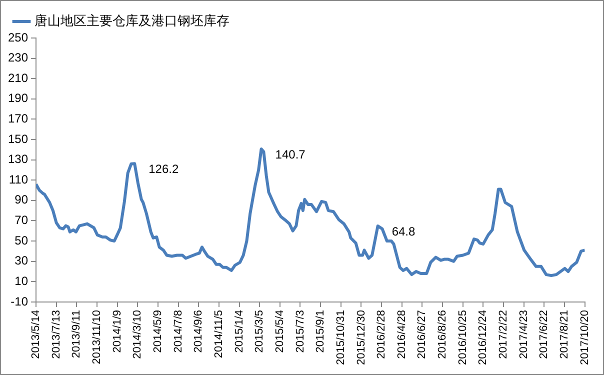 The width and height of the screenshot is (604, 375). I want to click on x-tick-label: 2017/4/23, so click(524, 334).